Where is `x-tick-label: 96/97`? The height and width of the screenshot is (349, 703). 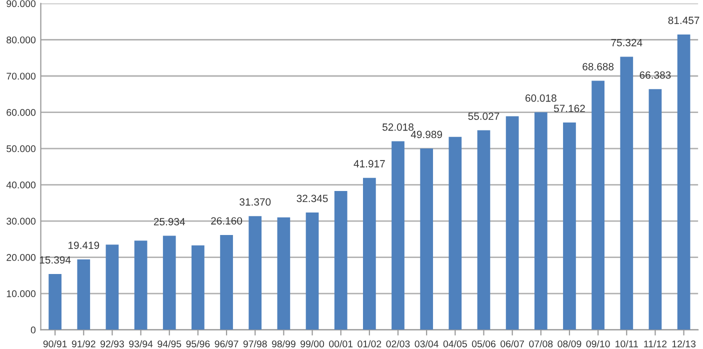
x-tick-label: 96/97 is located at coordinates (226, 344).